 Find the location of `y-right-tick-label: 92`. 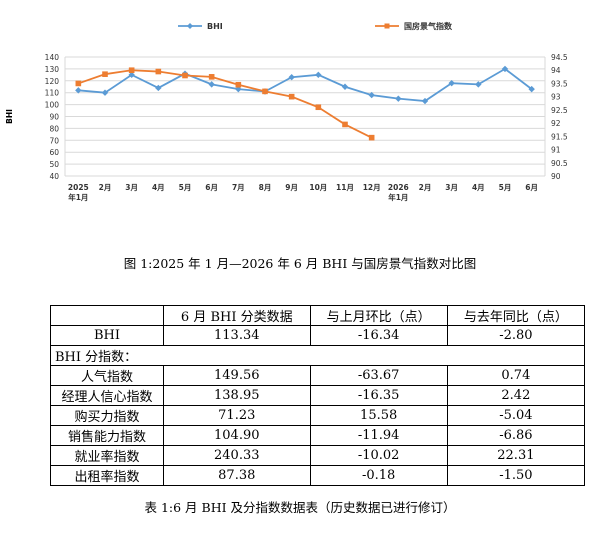

y-right-tick-label: 92 is located at coordinates (556, 123).